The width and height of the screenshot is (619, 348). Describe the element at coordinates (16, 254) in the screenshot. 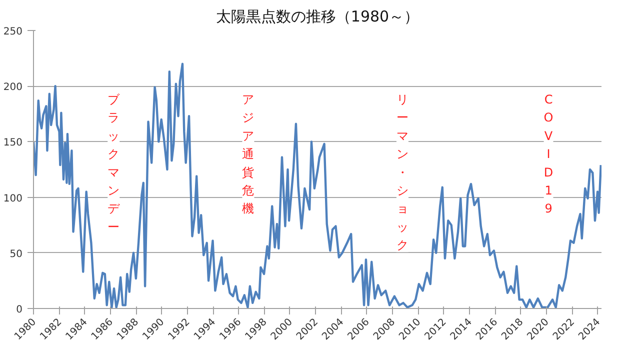

I see `y-tick-label: 50` at that location.